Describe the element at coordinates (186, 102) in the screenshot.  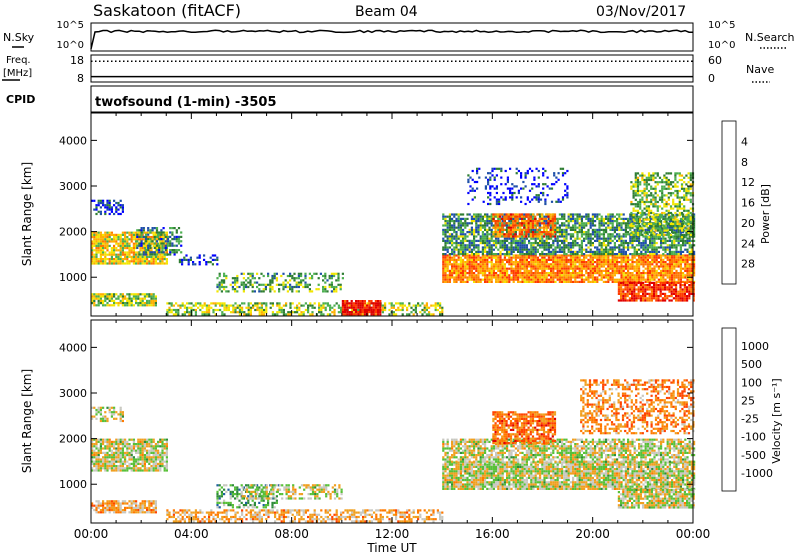
I see `scan-info-label: twofsound (1-min) -3505` at that location.